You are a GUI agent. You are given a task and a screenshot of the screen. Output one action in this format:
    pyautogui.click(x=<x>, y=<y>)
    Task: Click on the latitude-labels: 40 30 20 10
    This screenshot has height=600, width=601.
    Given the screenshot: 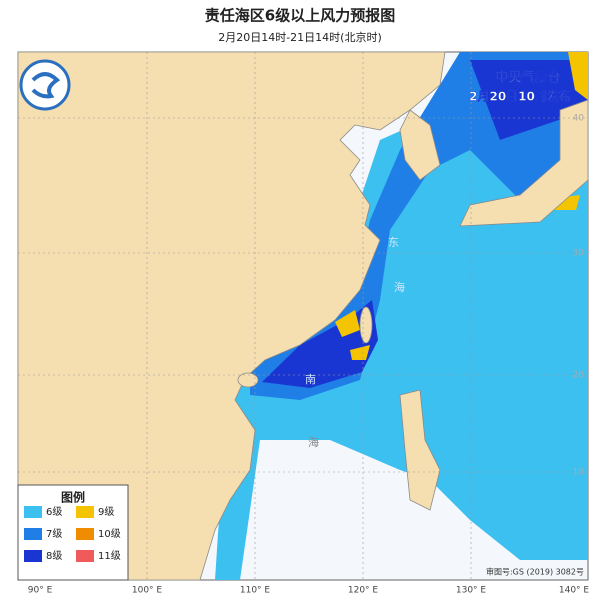 What is the action you would take?
    pyautogui.click(x=579, y=296)
    